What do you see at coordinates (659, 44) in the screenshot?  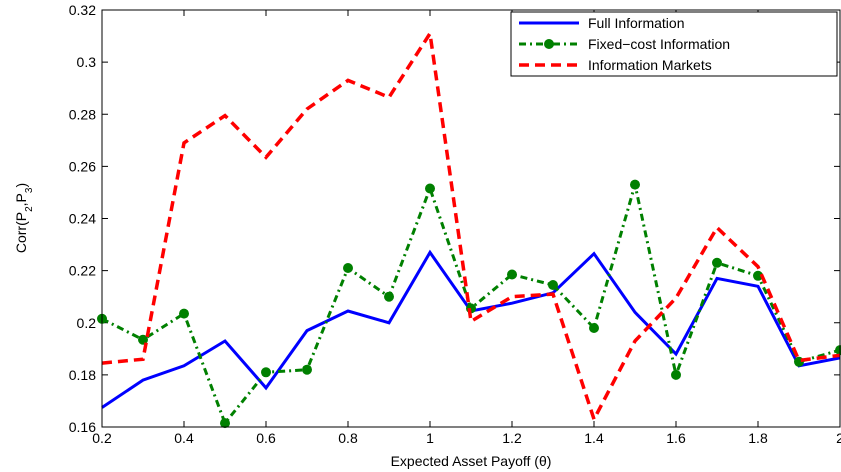 I see `legend-label-fixed-cost-information: Fixed−cost Information` at bounding box center [659, 44].